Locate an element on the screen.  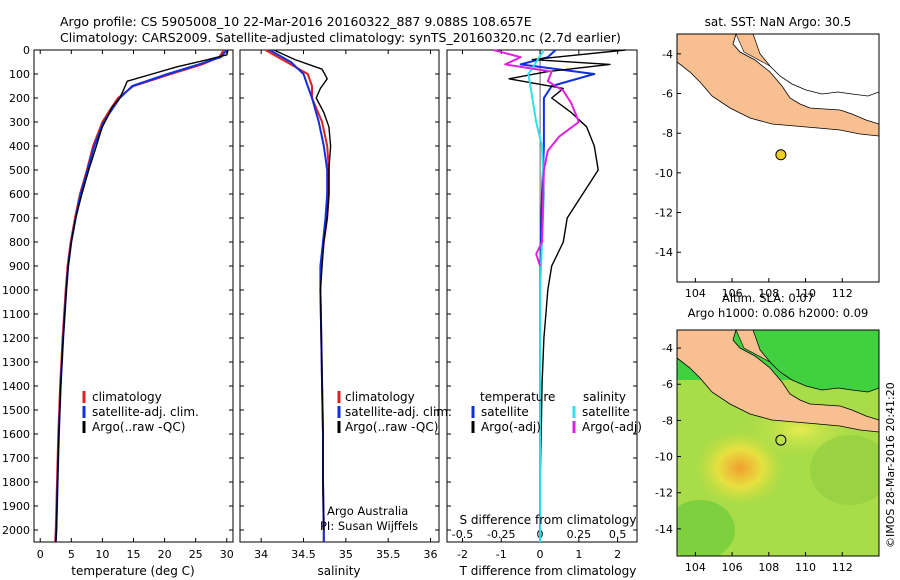
depth-tick-label: 800 is located at coordinates (19, 242).